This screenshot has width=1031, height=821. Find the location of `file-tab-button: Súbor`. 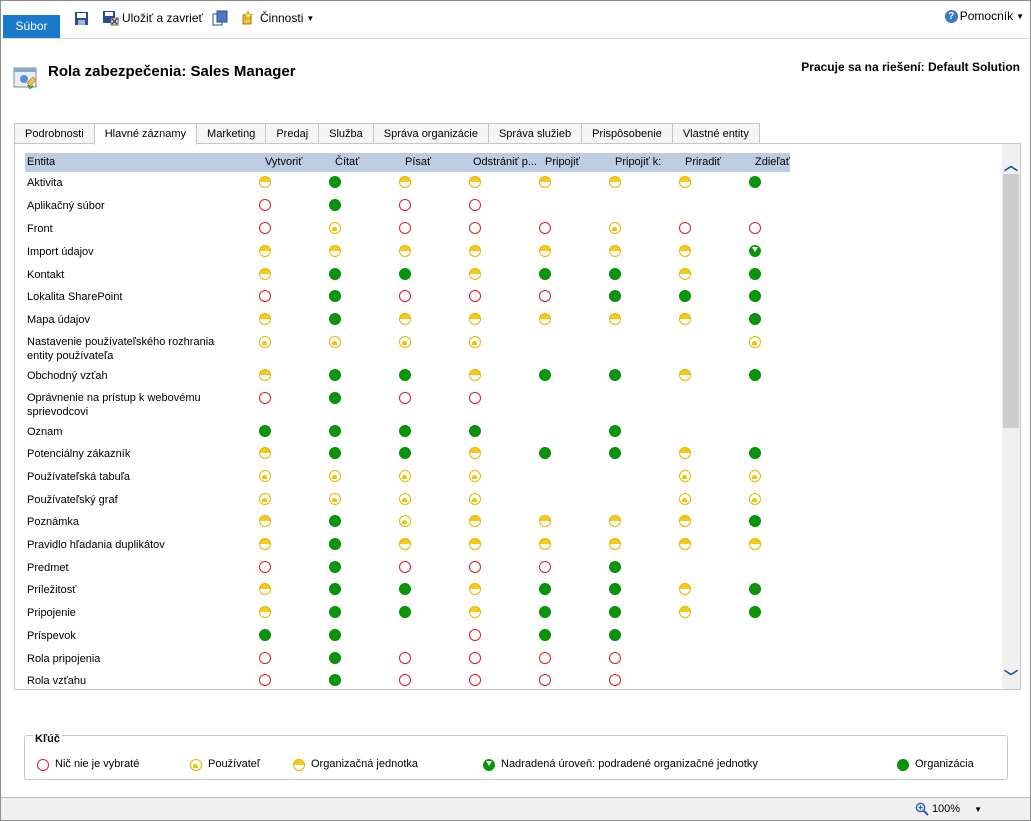

file-tab-button: Súbor is located at coordinates (31, 26).